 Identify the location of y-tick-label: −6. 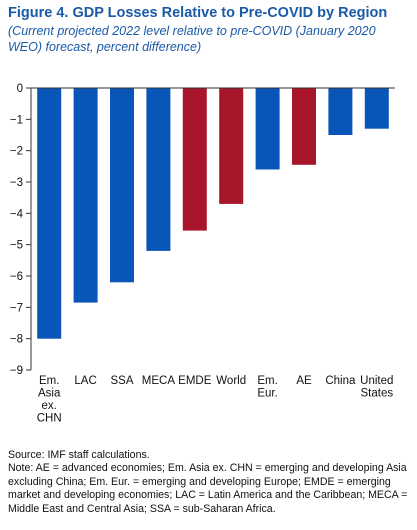
(16, 277).